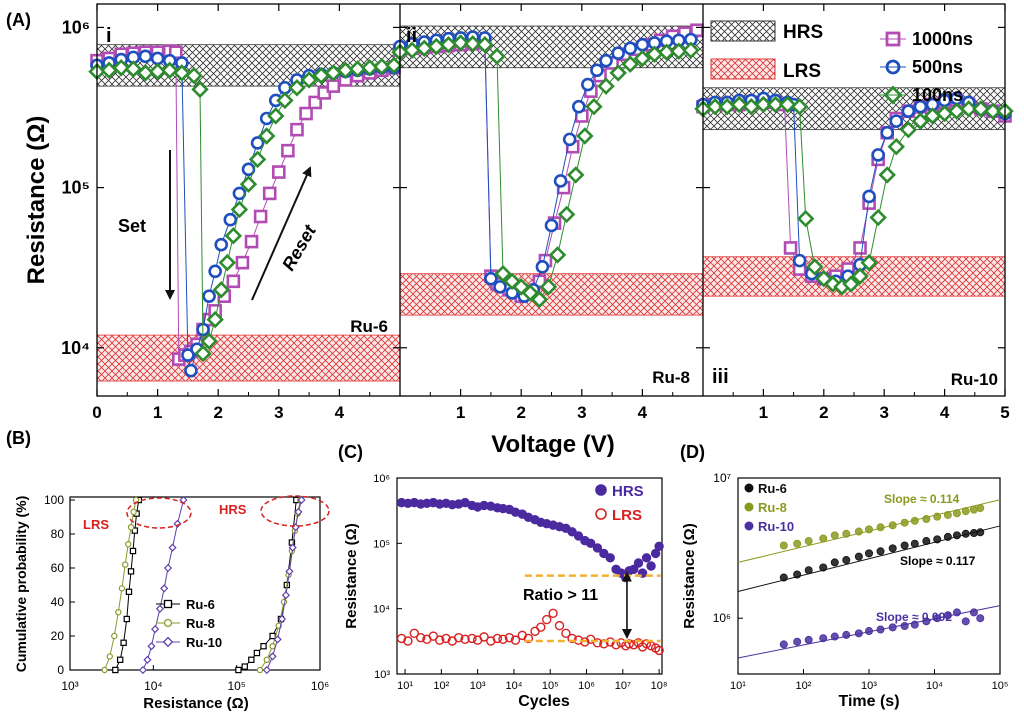 The width and height of the screenshot is (1024, 716). What do you see at coordinates (60, 670) in the screenshot?
I see `y-tick-label: 0` at bounding box center [60, 670].